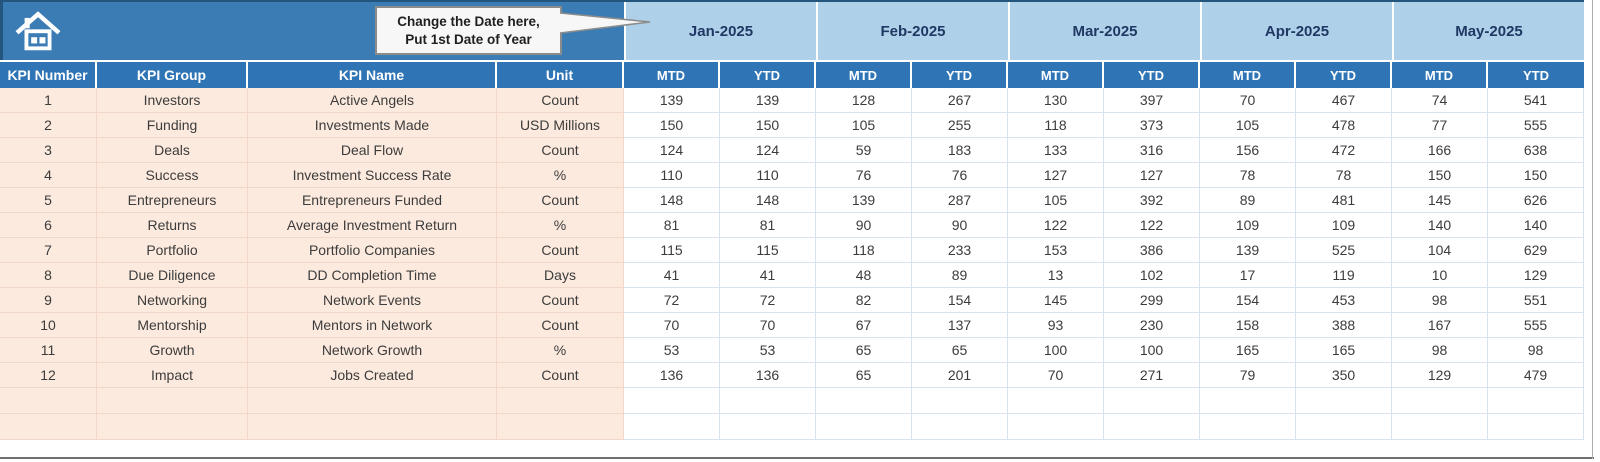 Image resolution: width=1600 pixels, height=462 pixels. I want to click on kpi-number-cell: 4, so click(48, 175).